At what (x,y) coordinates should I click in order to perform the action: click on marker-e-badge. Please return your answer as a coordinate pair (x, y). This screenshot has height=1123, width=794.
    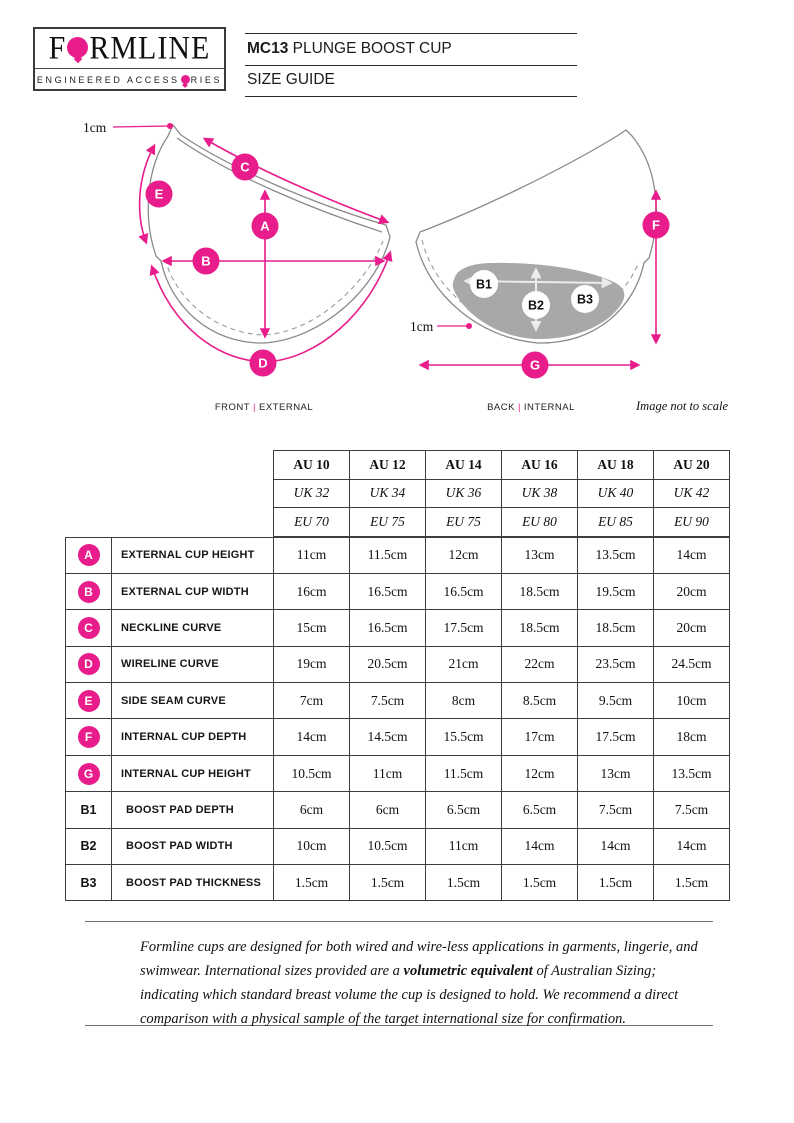
    Looking at the image, I should click on (159, 194).